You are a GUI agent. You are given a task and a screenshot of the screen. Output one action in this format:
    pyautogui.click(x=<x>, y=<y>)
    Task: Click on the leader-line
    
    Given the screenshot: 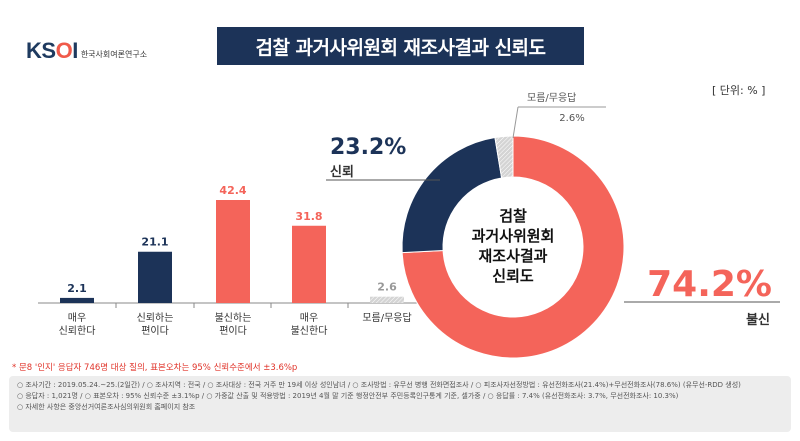 What is the action you would take?
    pyautogui.click(x=515, y=122)
    